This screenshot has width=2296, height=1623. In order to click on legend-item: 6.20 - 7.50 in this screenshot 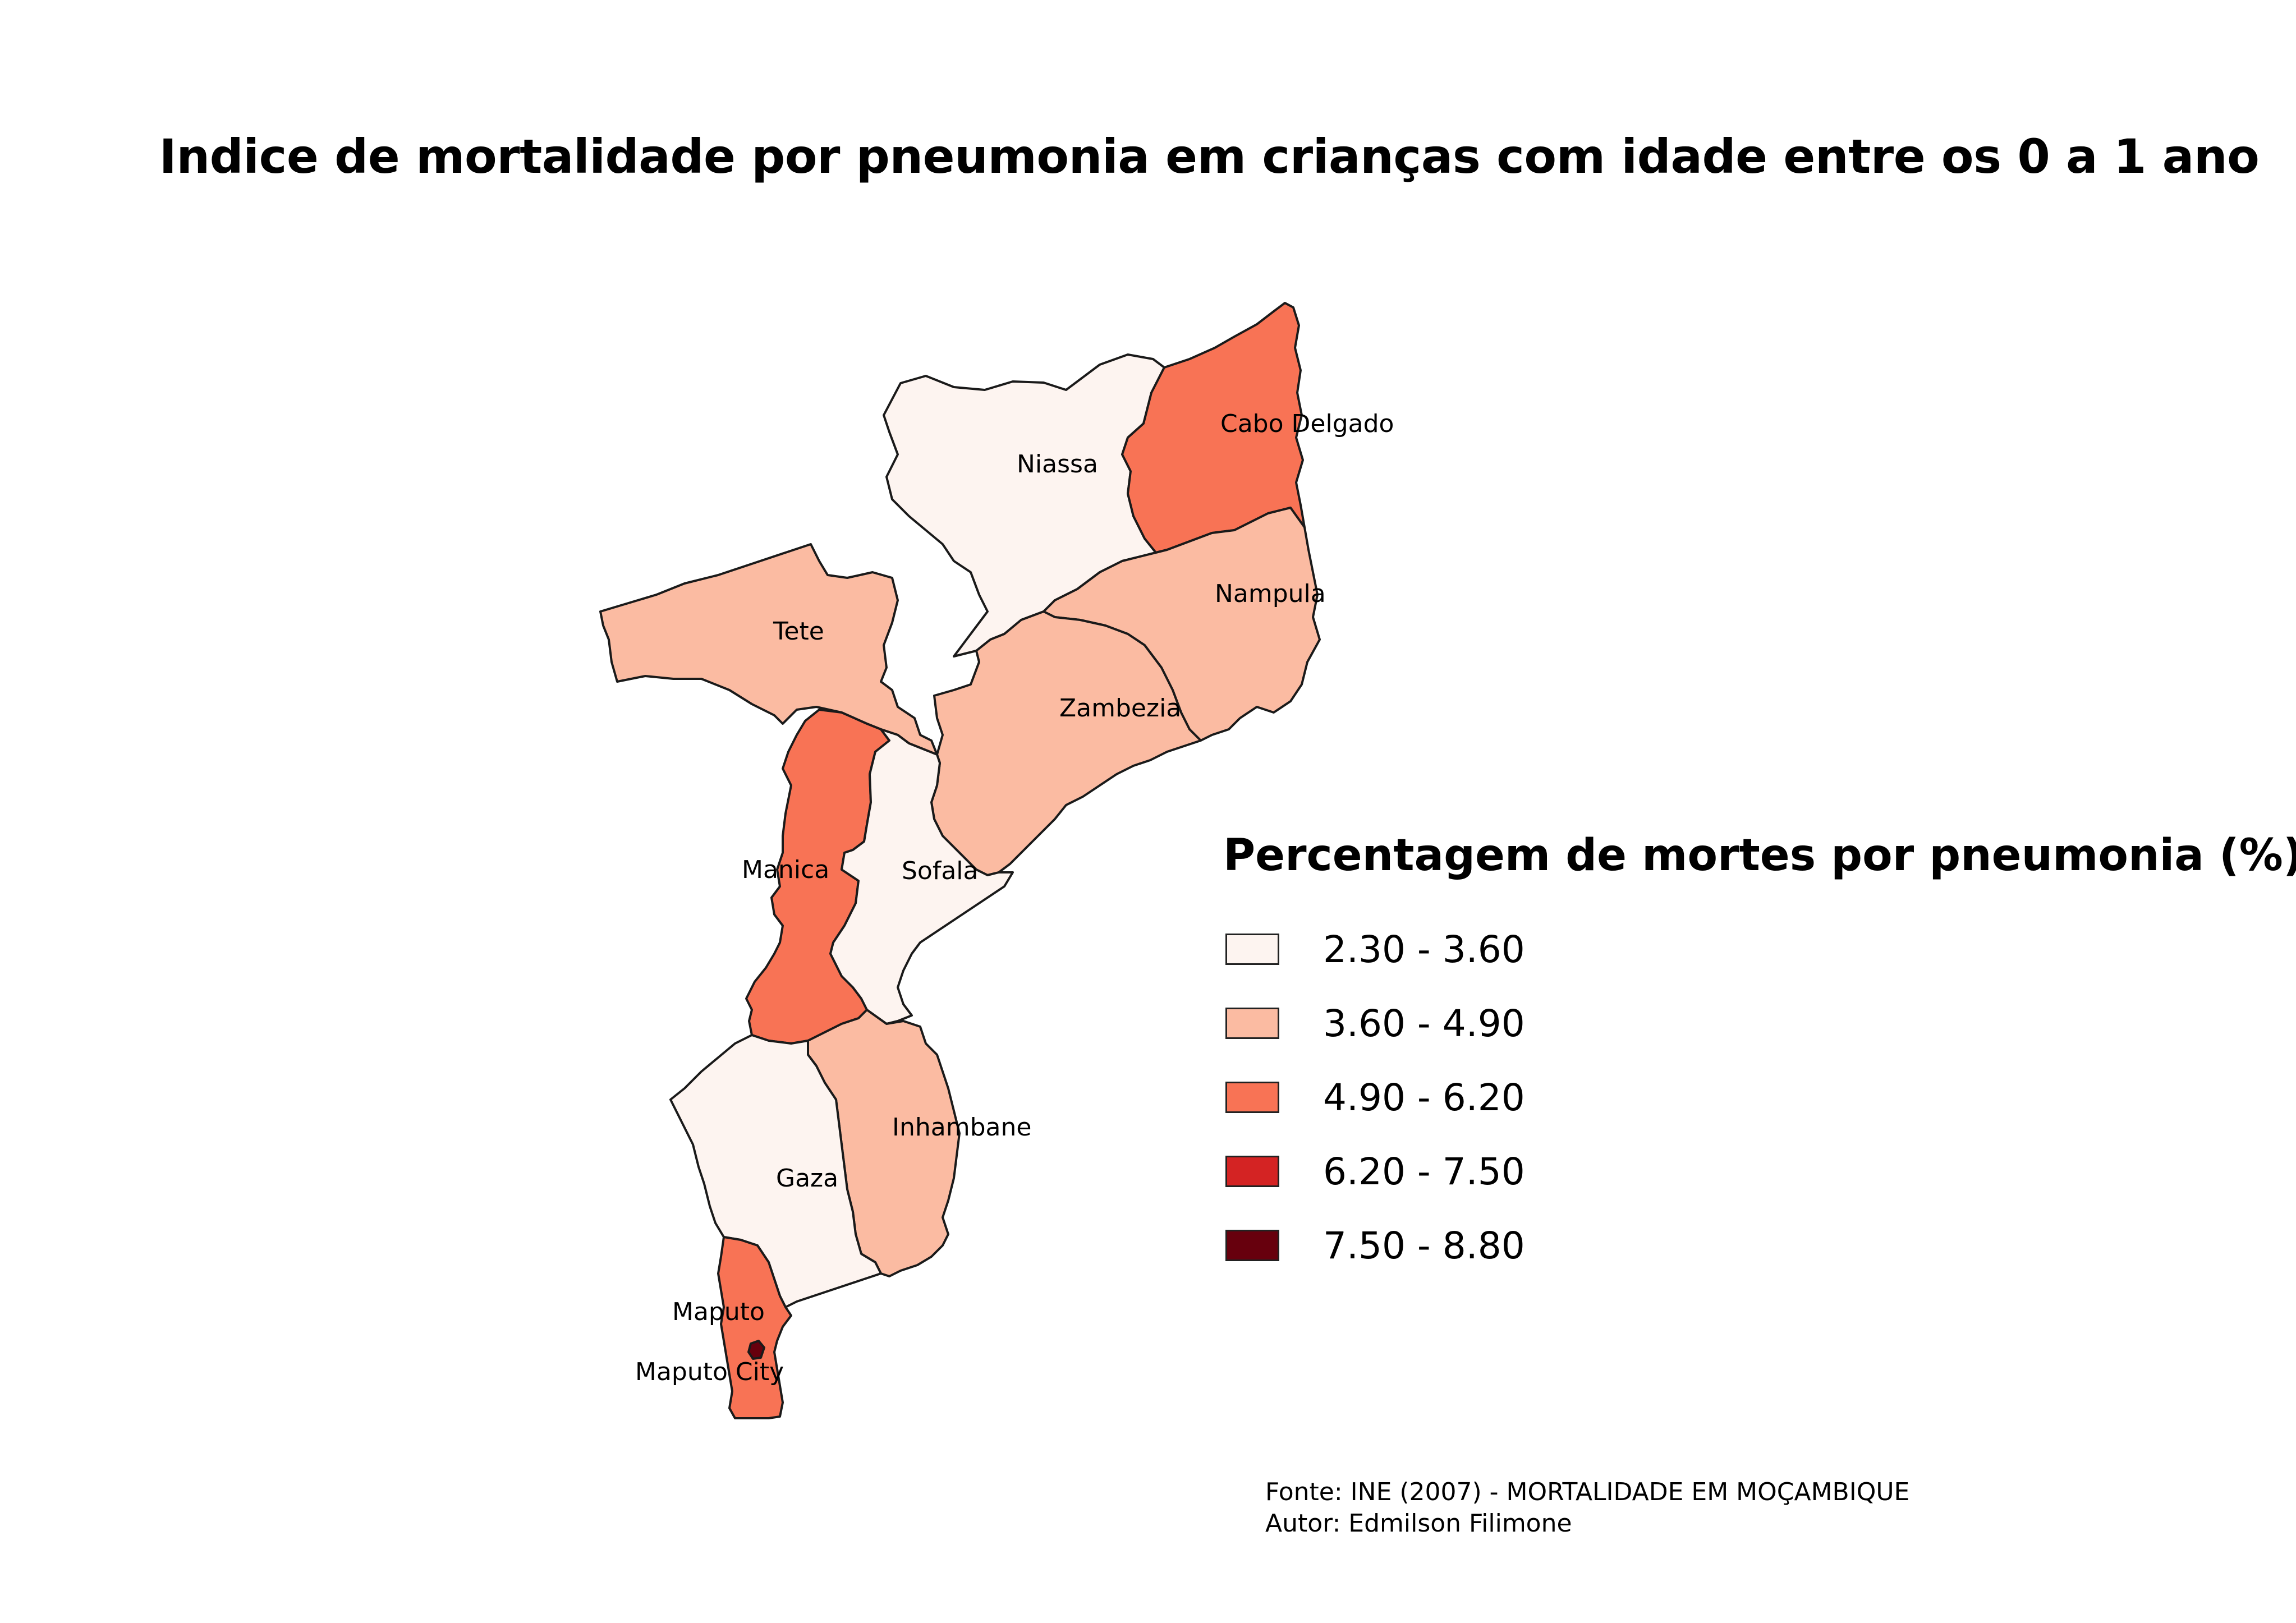, I will do `click(1759, 1171)`.